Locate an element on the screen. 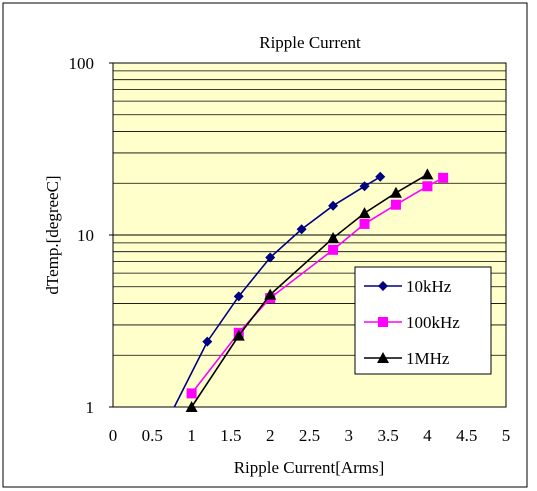 The width and height of the screenshot is (537, 491). legend-label: 10kHz is located at coordinates (429, 286).